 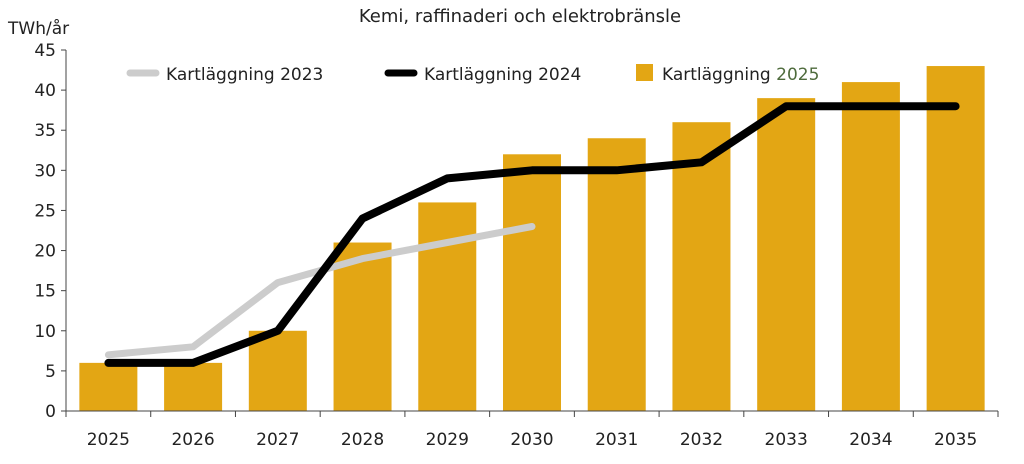 What do you see at coordinates (45, 332) in the screenshot?
I see `y-tick-label: 10` at bounding box center [45, 332].